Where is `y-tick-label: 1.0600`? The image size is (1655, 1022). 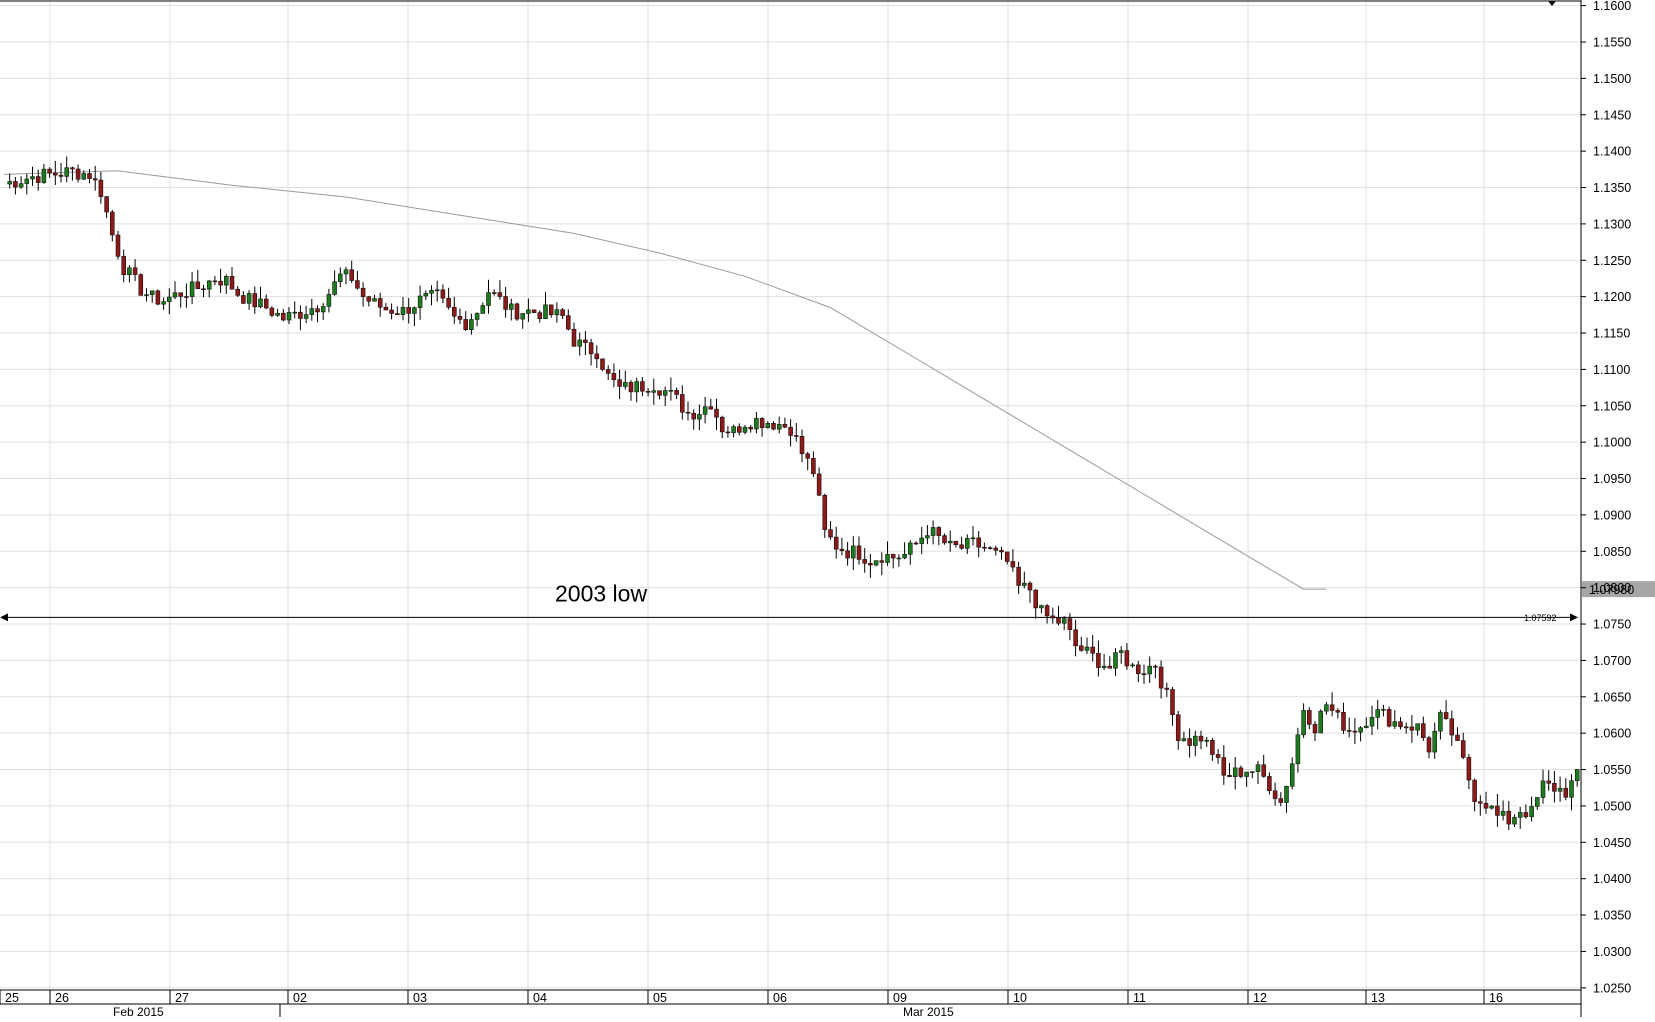 y-tick-label: 1.0600 is located at coordinates (1612, 734).